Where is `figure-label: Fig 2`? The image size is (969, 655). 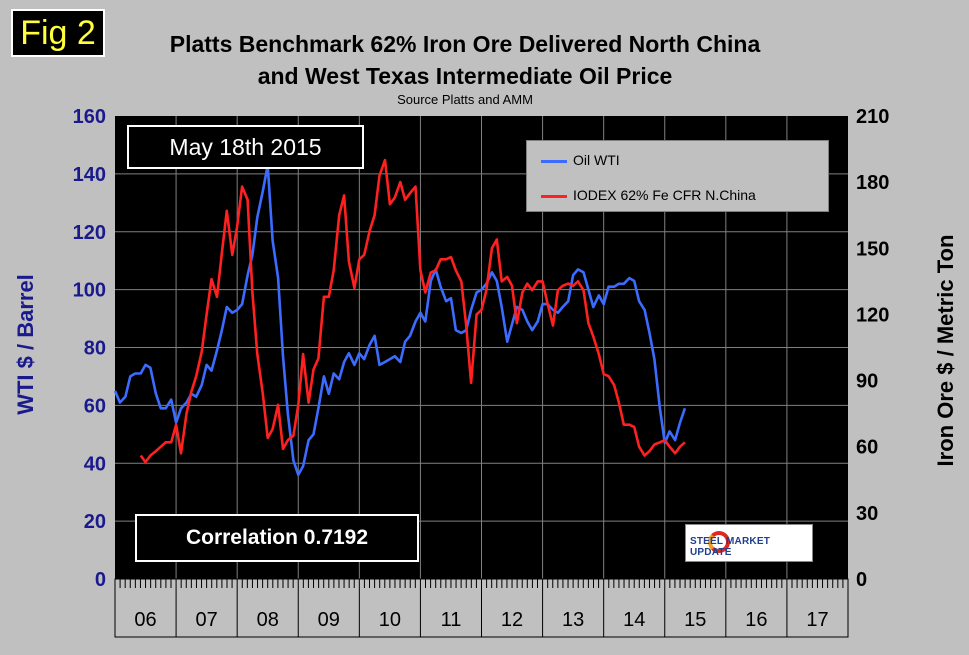
figure-label: Fig 2 is located at coordinates (58, 33).